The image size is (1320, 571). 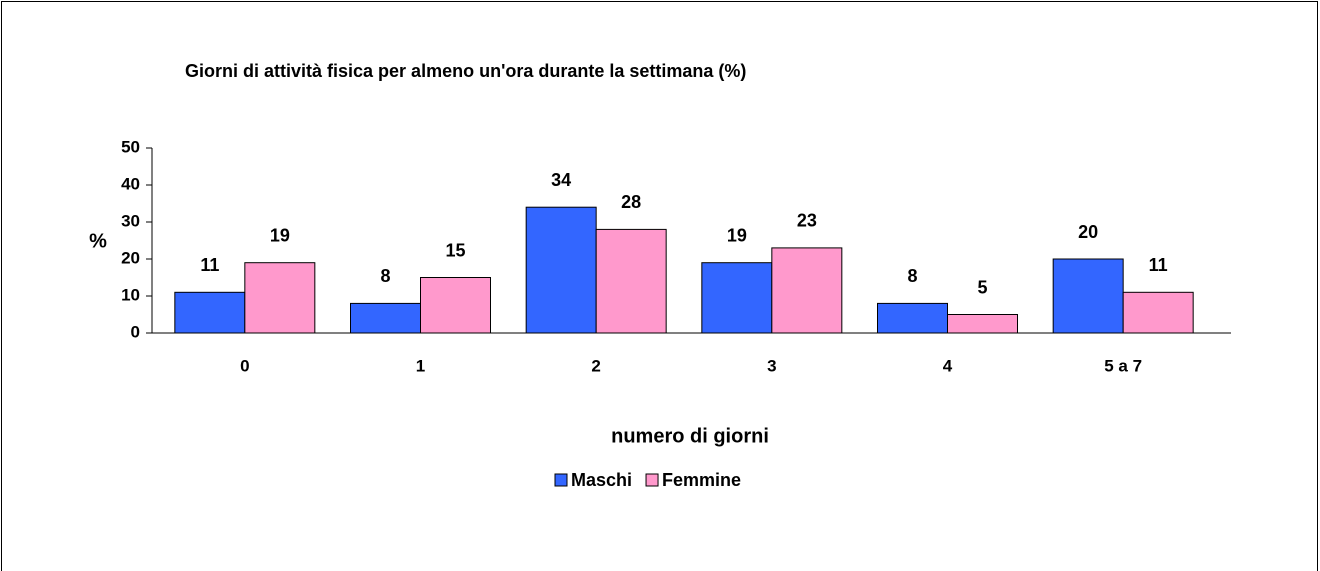 What do you see at coordinates (771, 365) in the screenshot?
I see `x-tick-label: 3` at bounding box center [771, 365].